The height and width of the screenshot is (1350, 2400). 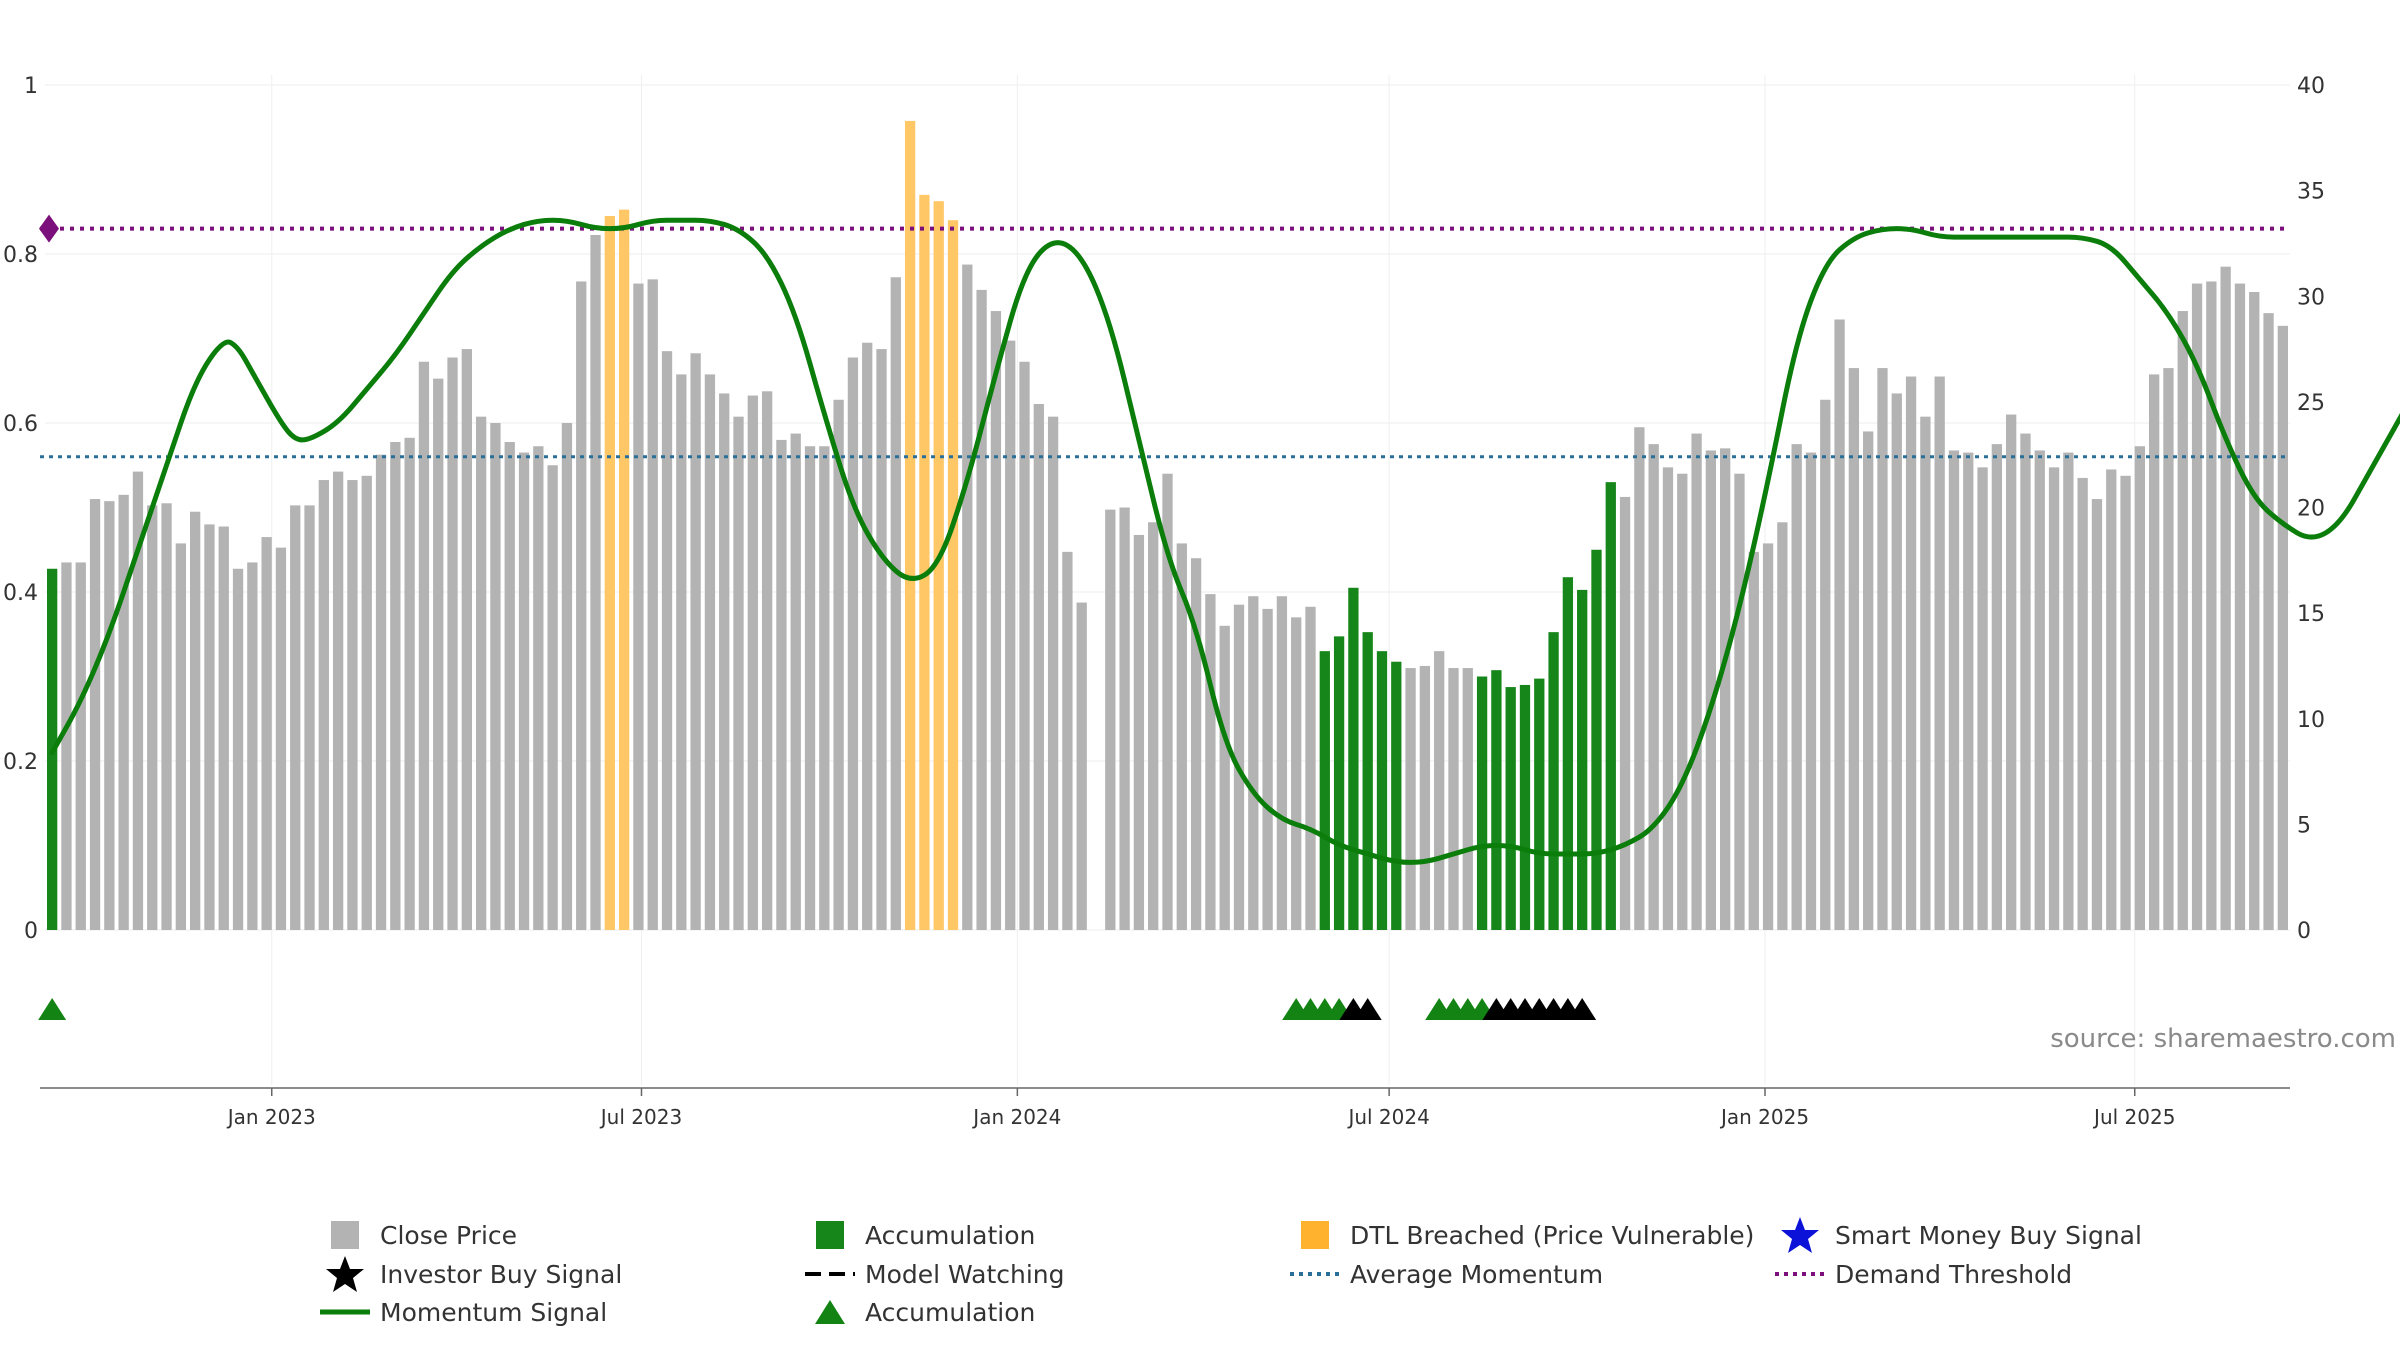 I want to click on legend-label: Model Watching, so click(x=965, y=1274).